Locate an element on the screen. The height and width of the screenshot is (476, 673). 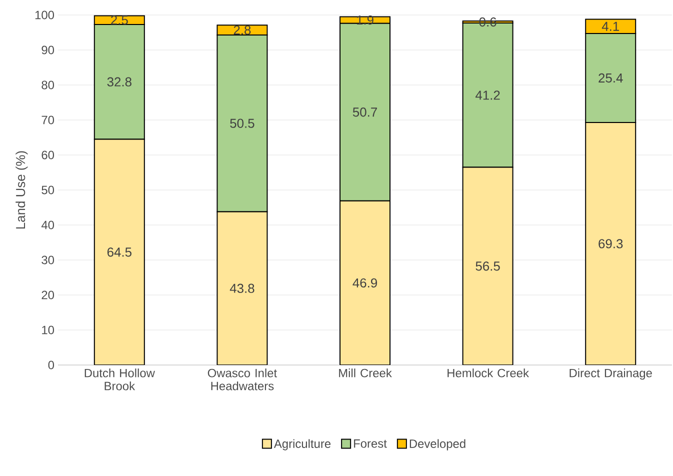
data-label: 69.3 is located at coordinates (610, 243).